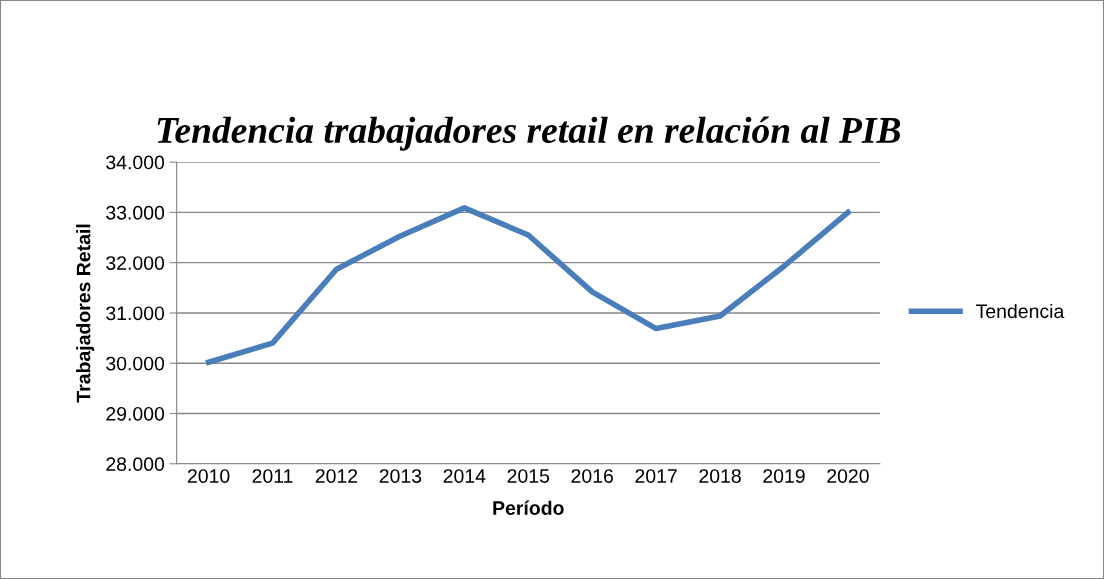 The image size is (1104, 579). What do you see at coordinates (400, 476) in the screenshot?
I see `x-tick-label: 2013` at bounding box center [400, 476].